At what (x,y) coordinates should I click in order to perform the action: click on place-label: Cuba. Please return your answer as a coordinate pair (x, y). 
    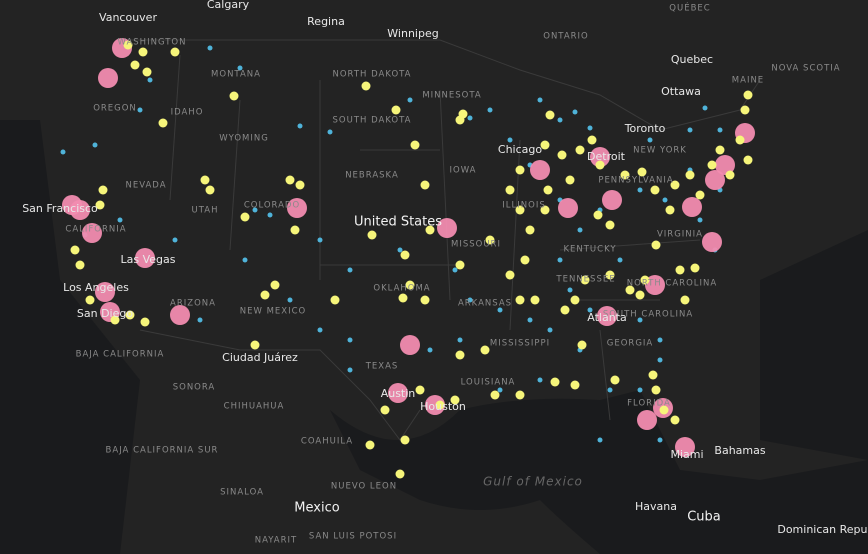
    Looking at the image, I should click on (704, 517).